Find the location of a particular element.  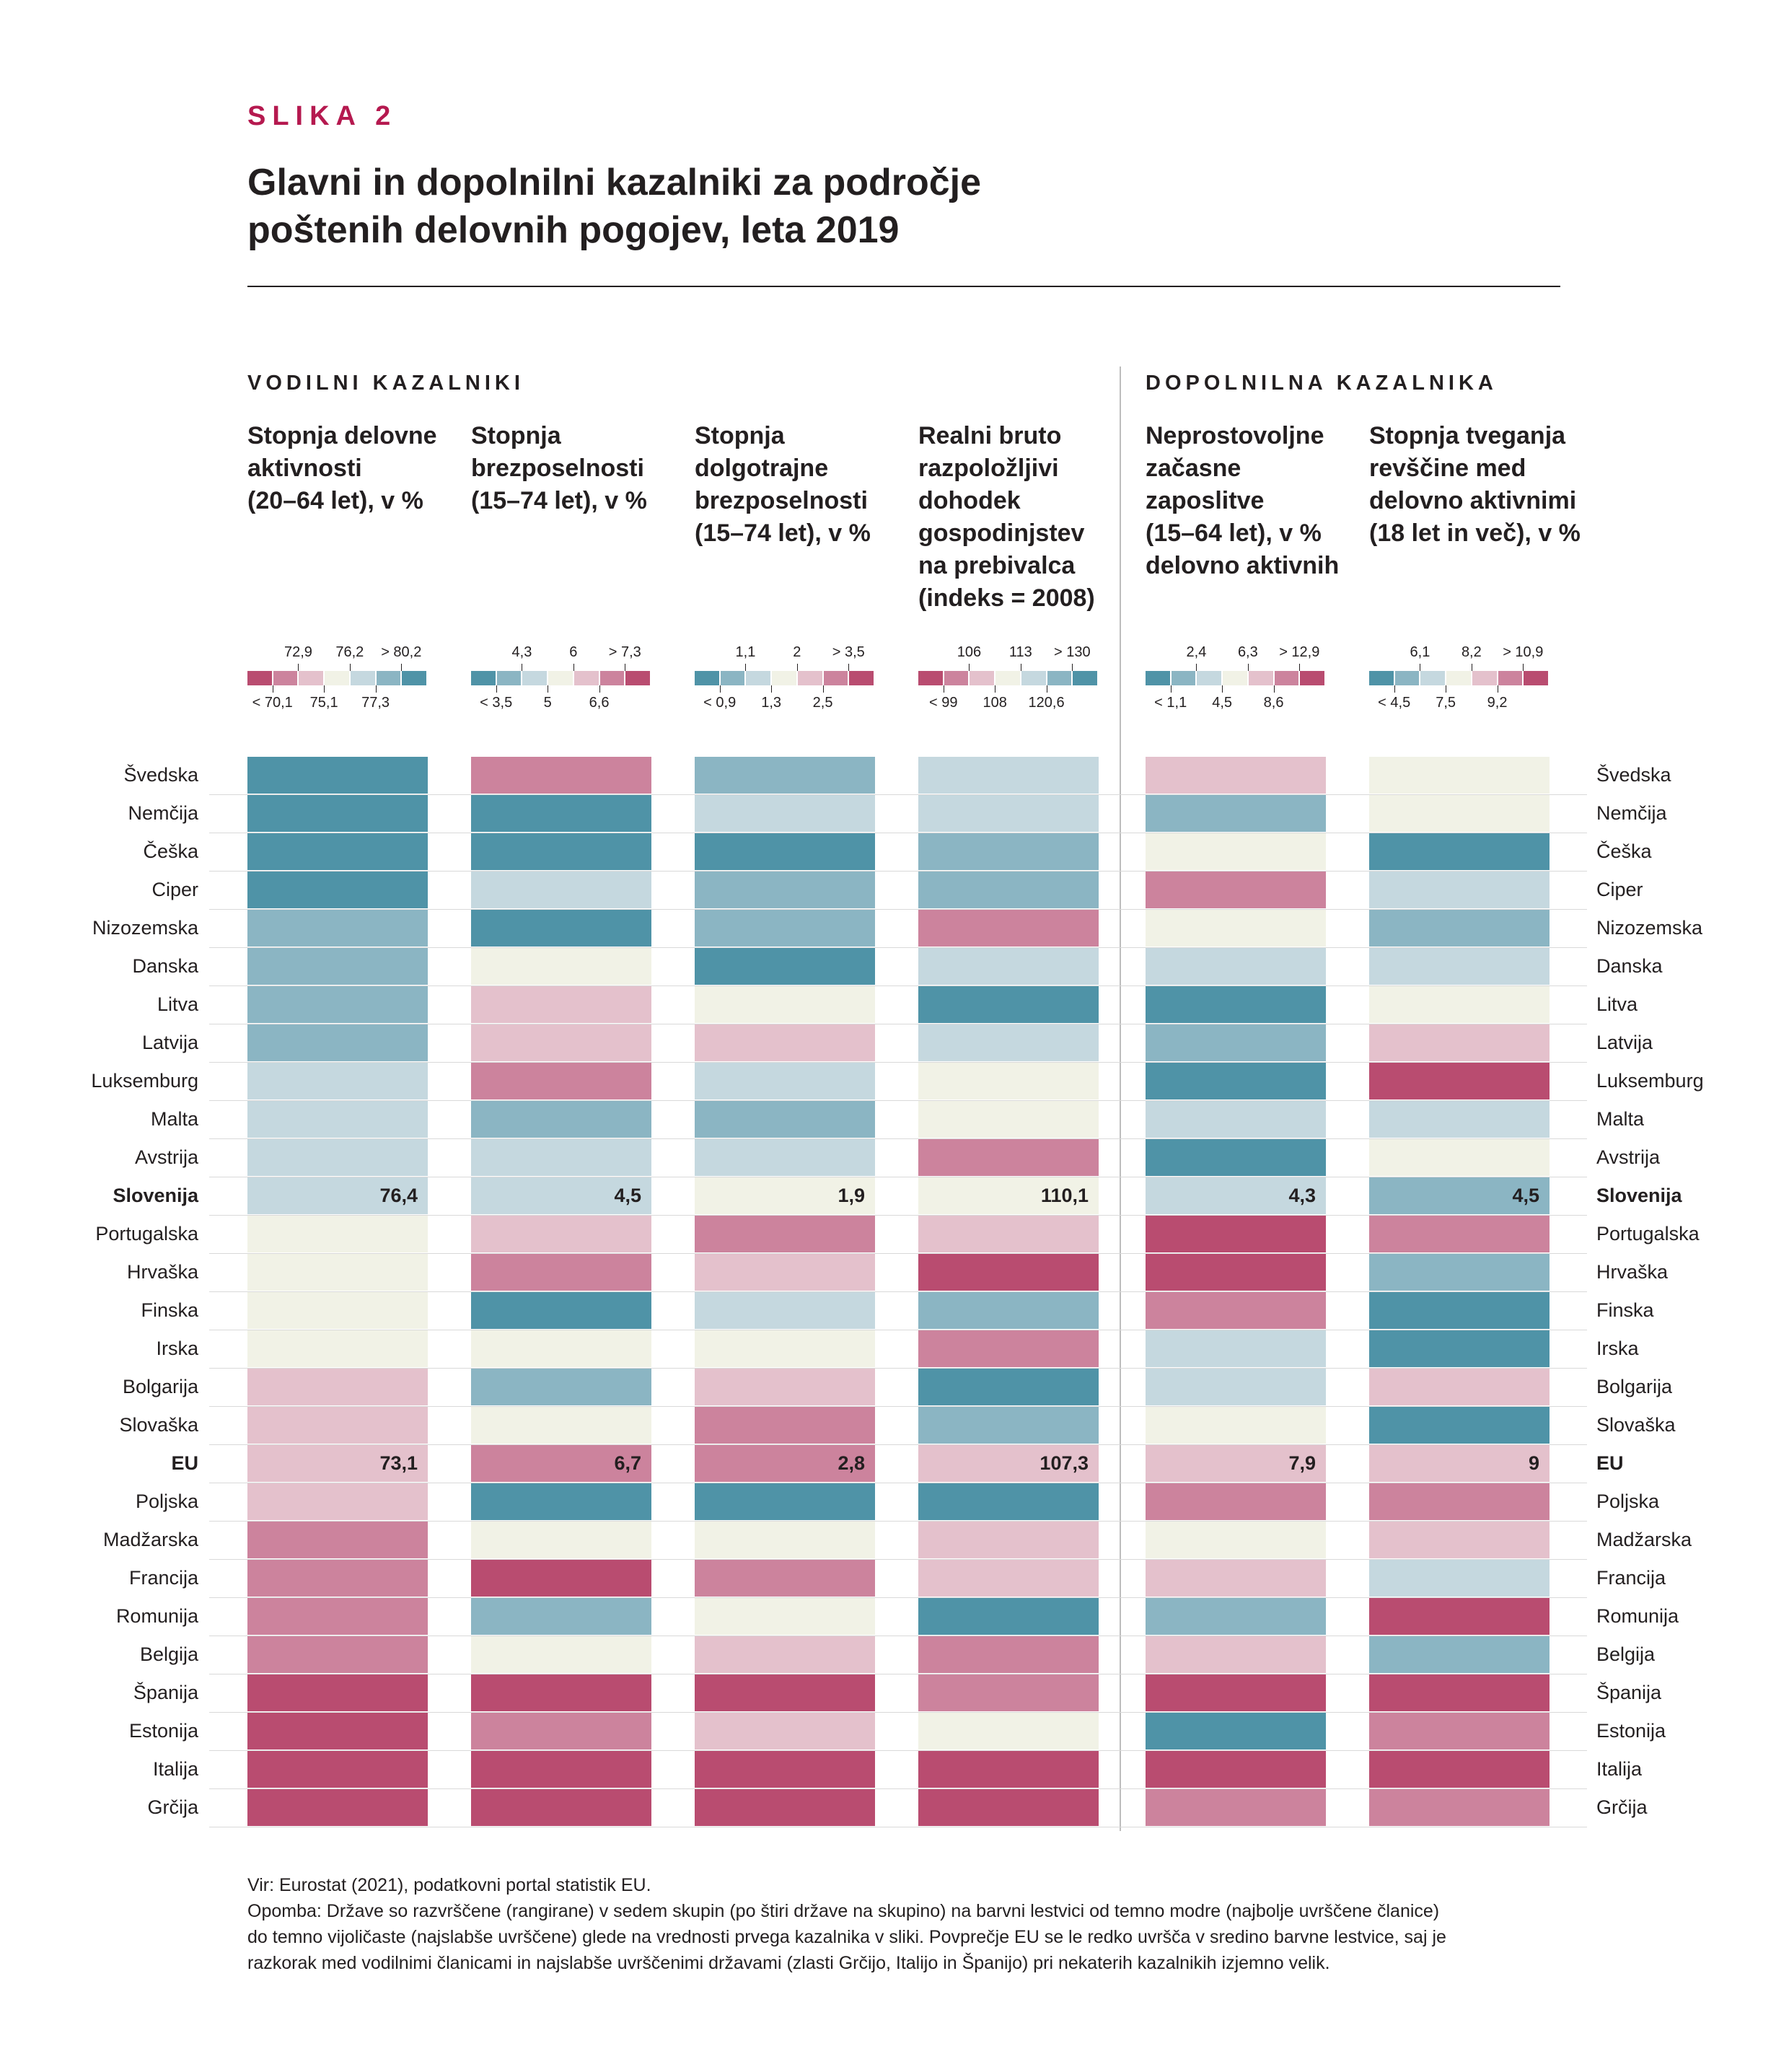

country-label-left: Latvija is located at coordinates (169, 1042).